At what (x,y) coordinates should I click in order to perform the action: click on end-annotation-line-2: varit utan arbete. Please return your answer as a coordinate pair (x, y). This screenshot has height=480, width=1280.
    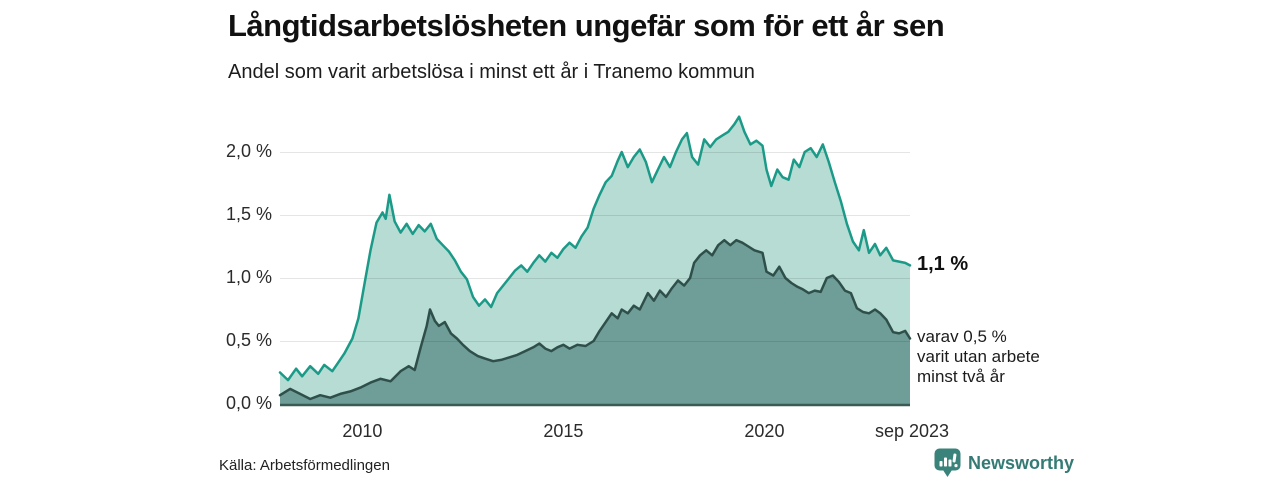
    Looking at the image, I should click on (978, 356).